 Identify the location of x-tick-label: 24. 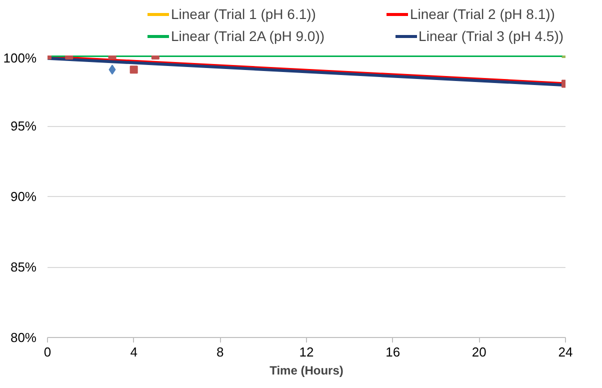
(565, 352).